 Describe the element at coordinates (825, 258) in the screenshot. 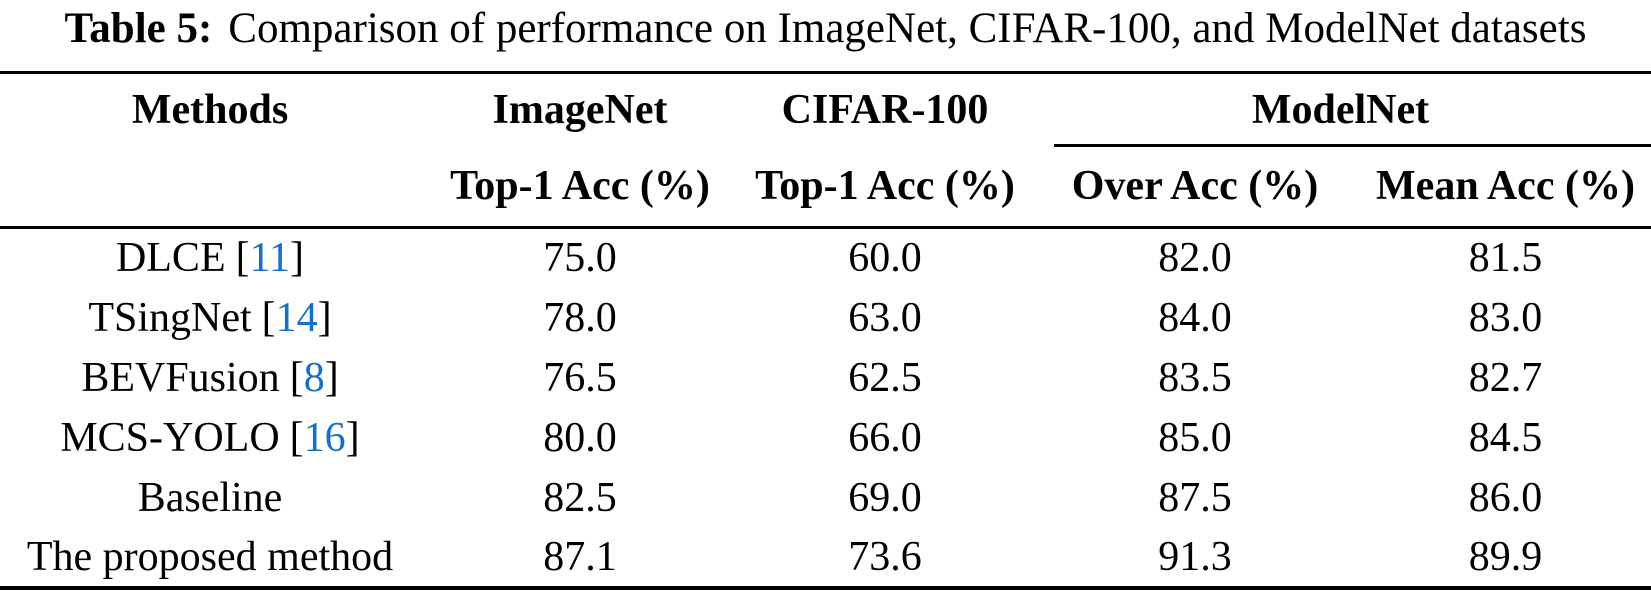

I see `table-row: DLCE [11] 75.0 60.0 82.0 81.5` at that location.